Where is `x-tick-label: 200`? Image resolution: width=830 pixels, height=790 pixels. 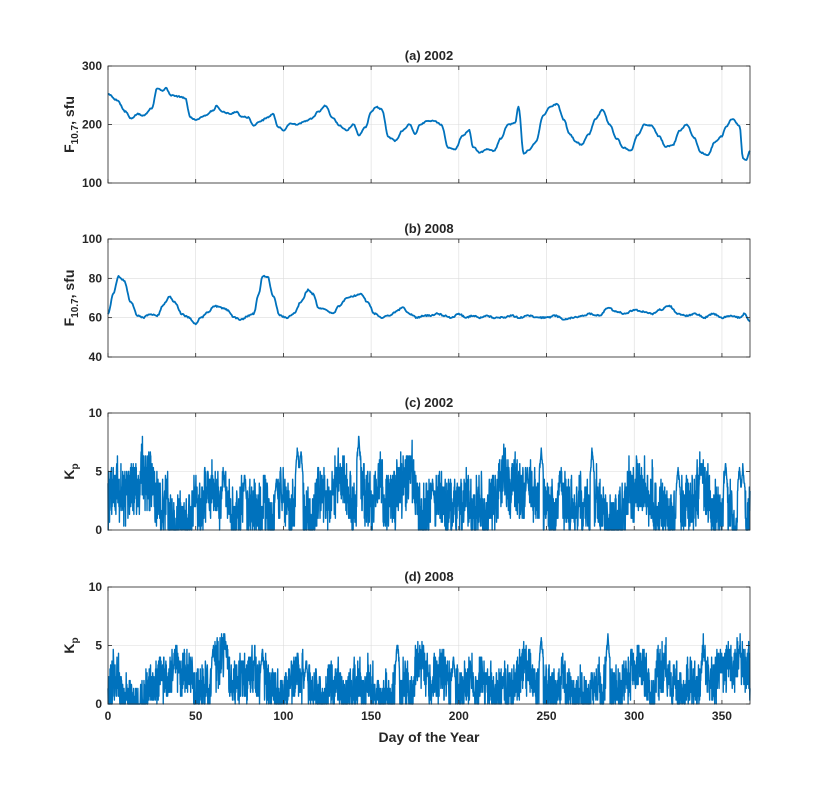 x-tick-label: 200 is located at coordinates (459, 716).